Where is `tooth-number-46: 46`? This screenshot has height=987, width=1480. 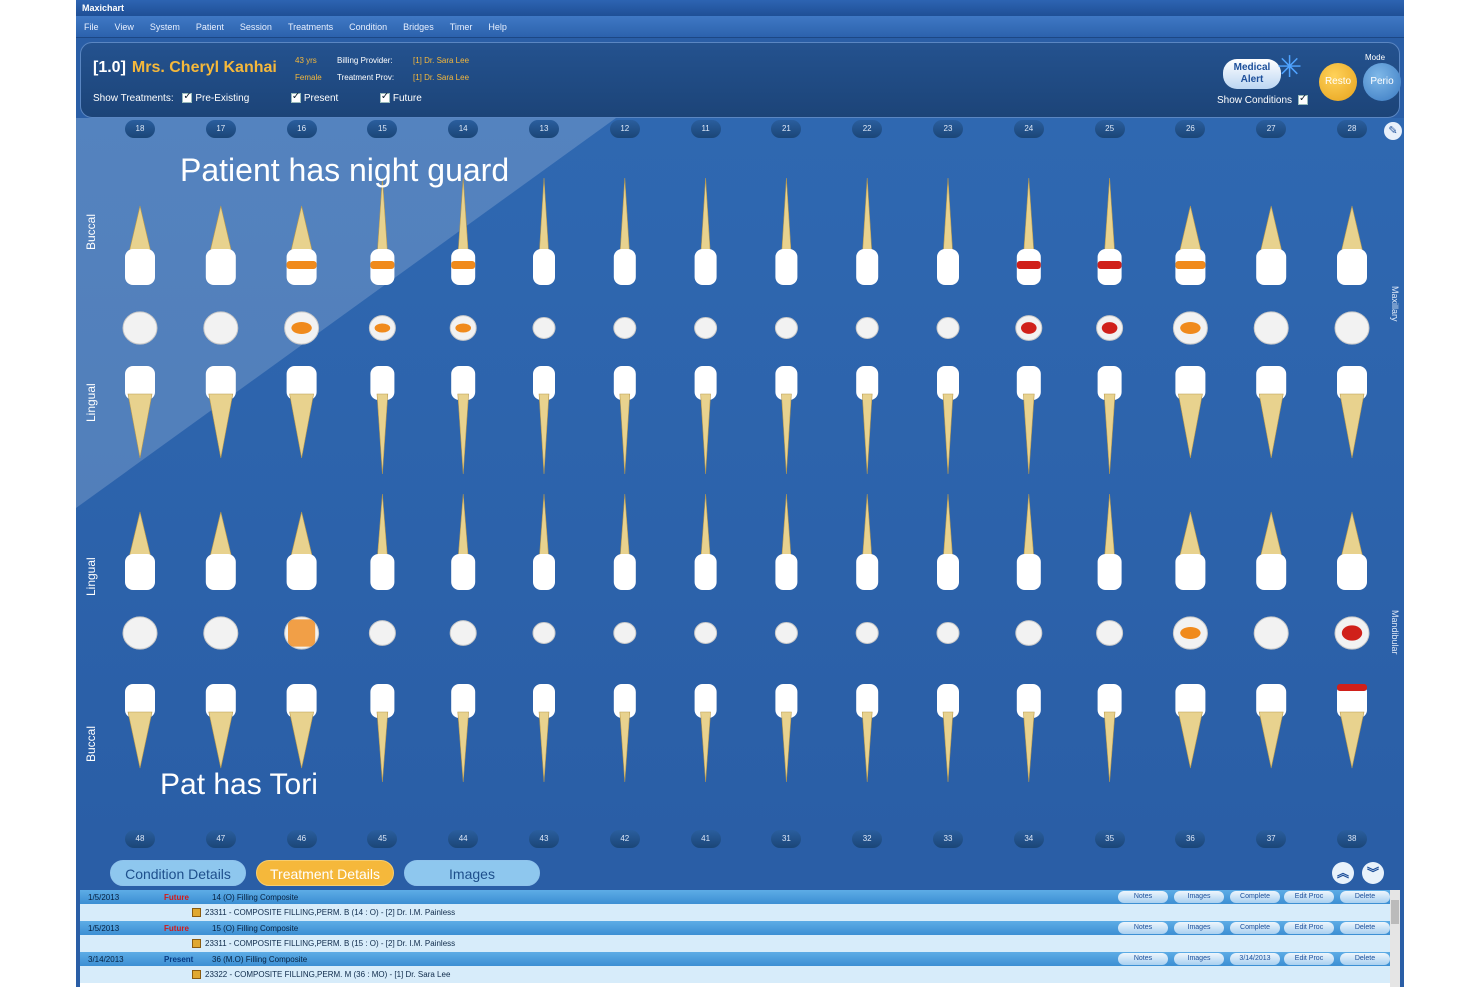
tooth-number-46: 46 is located at coordinates (301, 839).